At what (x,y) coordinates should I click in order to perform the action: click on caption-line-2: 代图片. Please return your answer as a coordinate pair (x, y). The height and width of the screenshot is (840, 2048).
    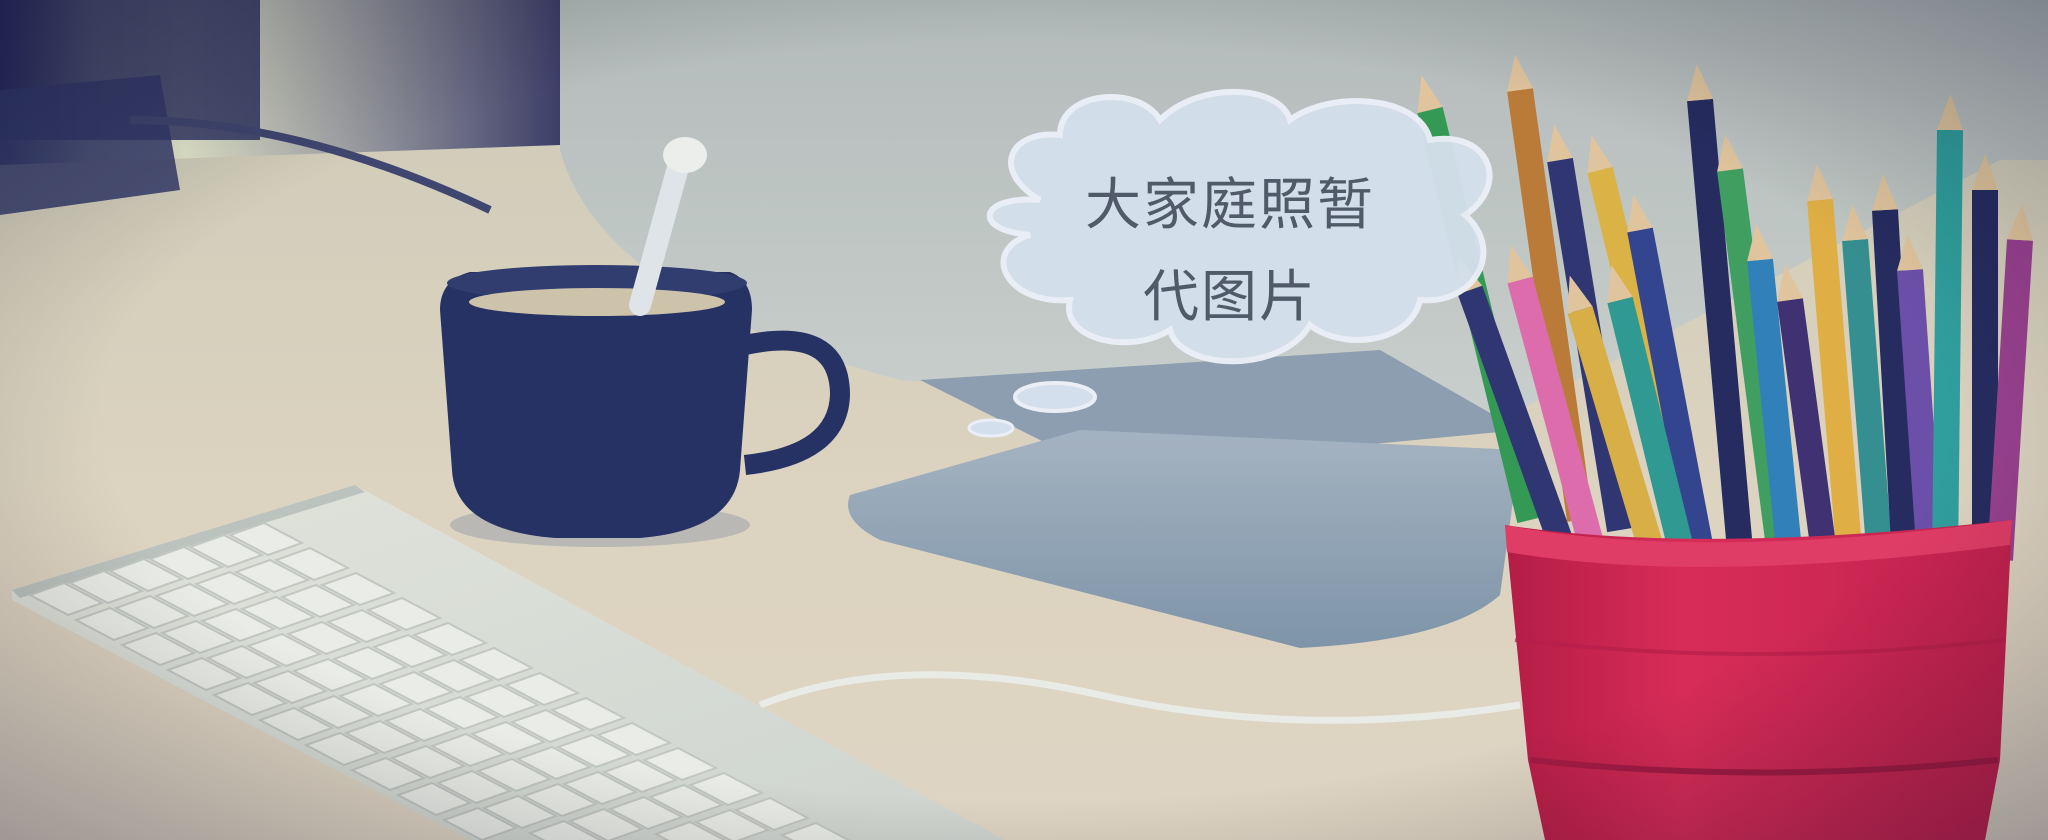
    Looking at the image, I should click on (1230, 297).